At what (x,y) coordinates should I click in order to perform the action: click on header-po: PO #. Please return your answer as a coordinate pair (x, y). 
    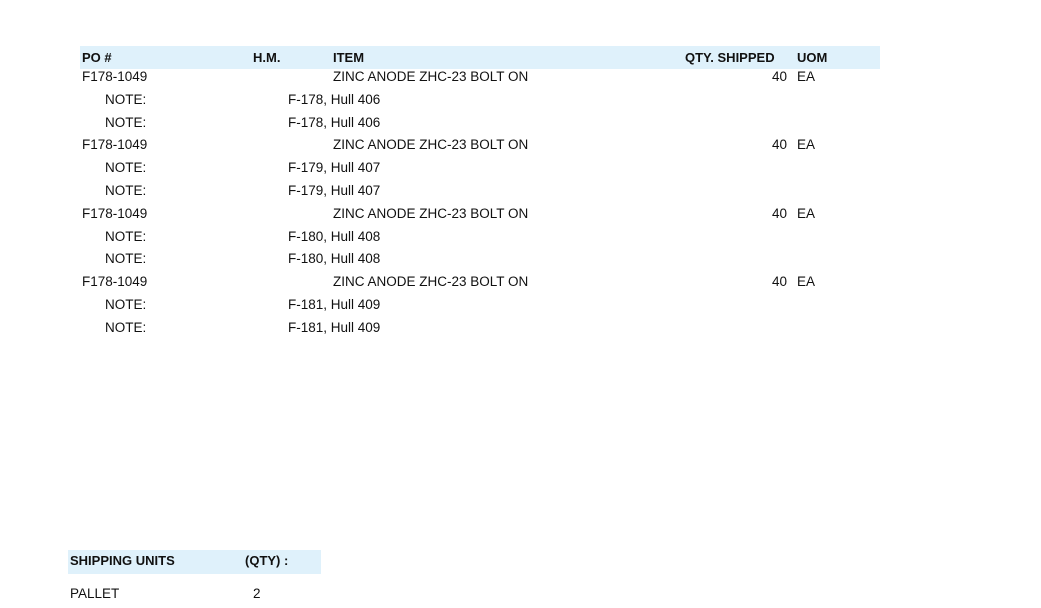
    Looking at the image, I should click on (97, 57).